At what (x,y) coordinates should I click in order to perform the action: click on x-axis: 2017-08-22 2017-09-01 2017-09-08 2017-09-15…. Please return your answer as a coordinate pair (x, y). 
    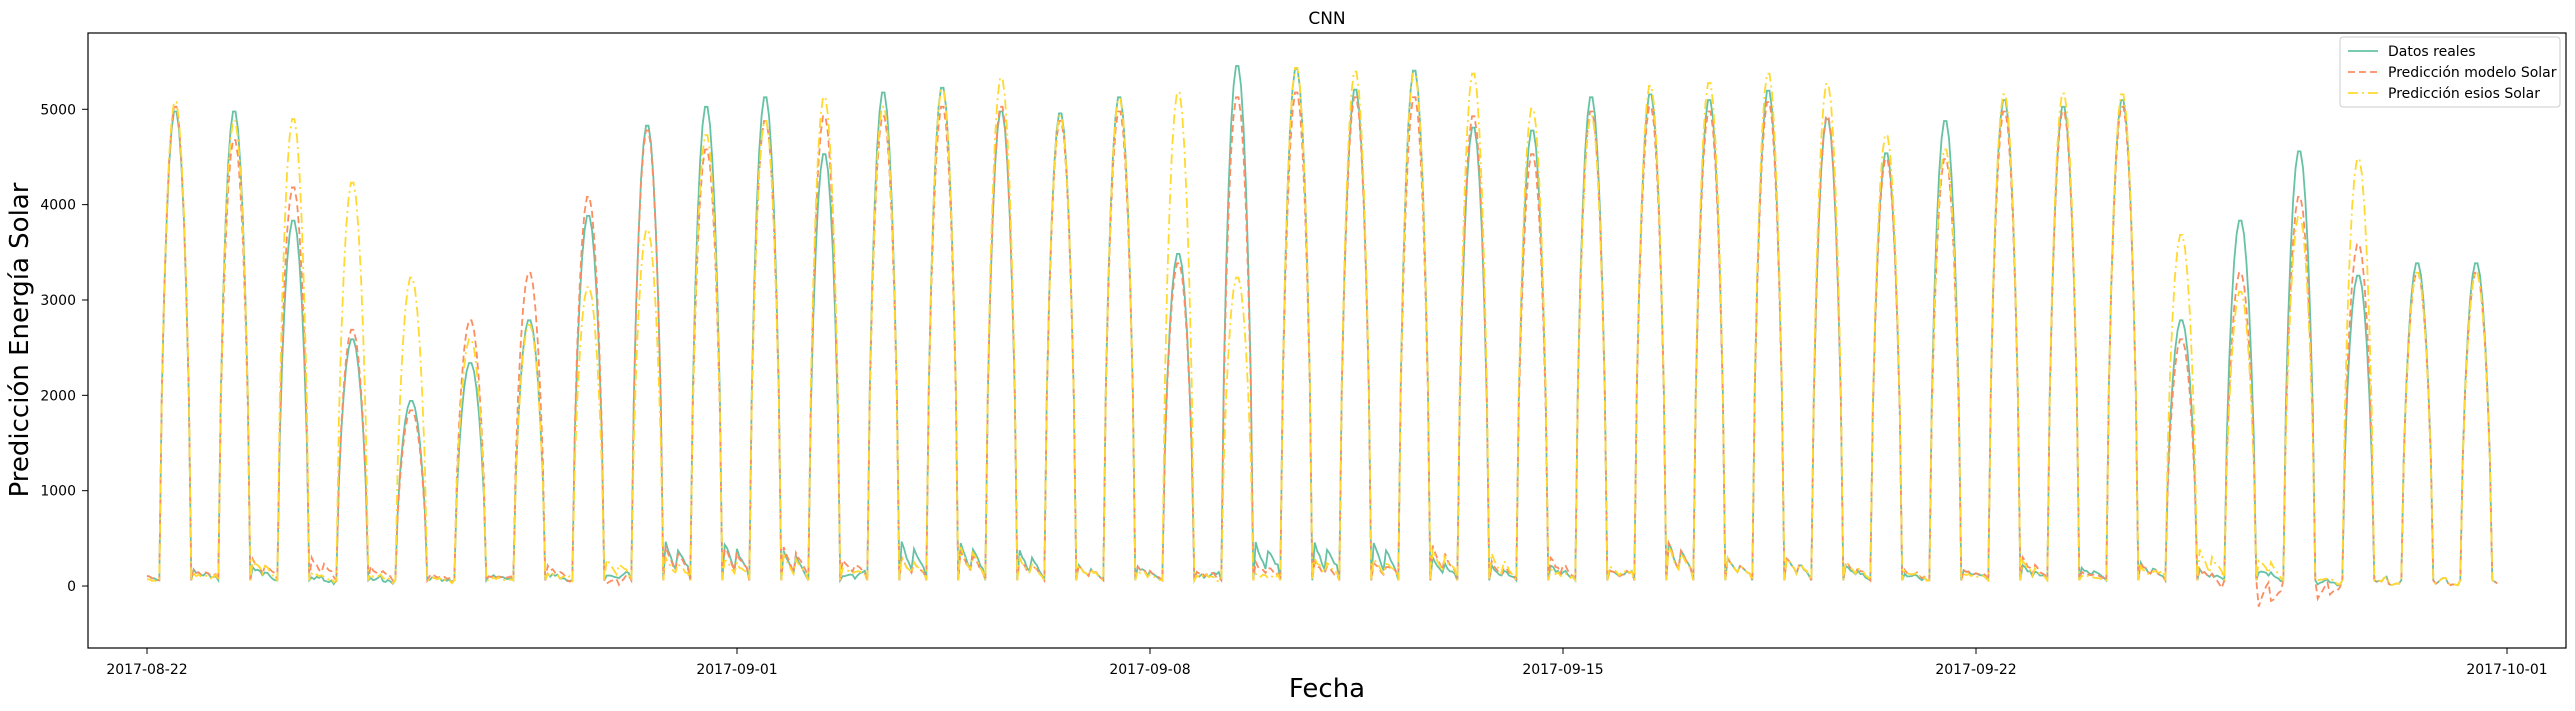
    Looking at the image, I should click on (1327, 663).